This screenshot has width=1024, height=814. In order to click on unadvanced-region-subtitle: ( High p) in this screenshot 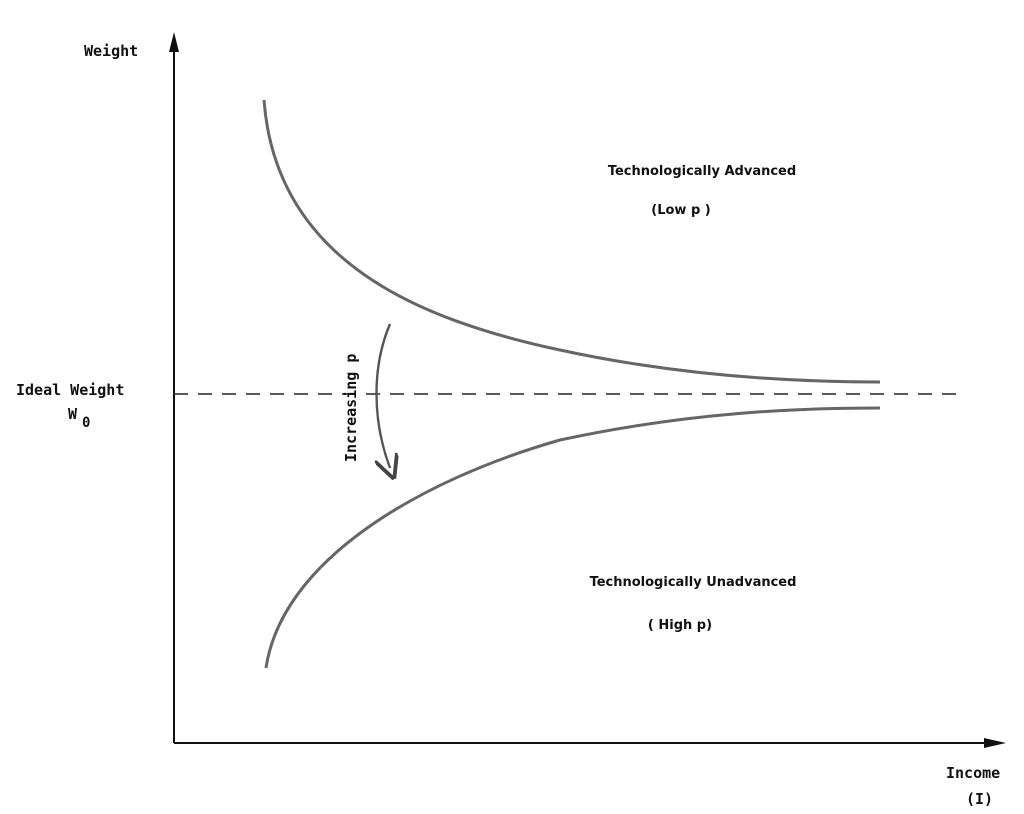, I will do `click(680, 625)`.